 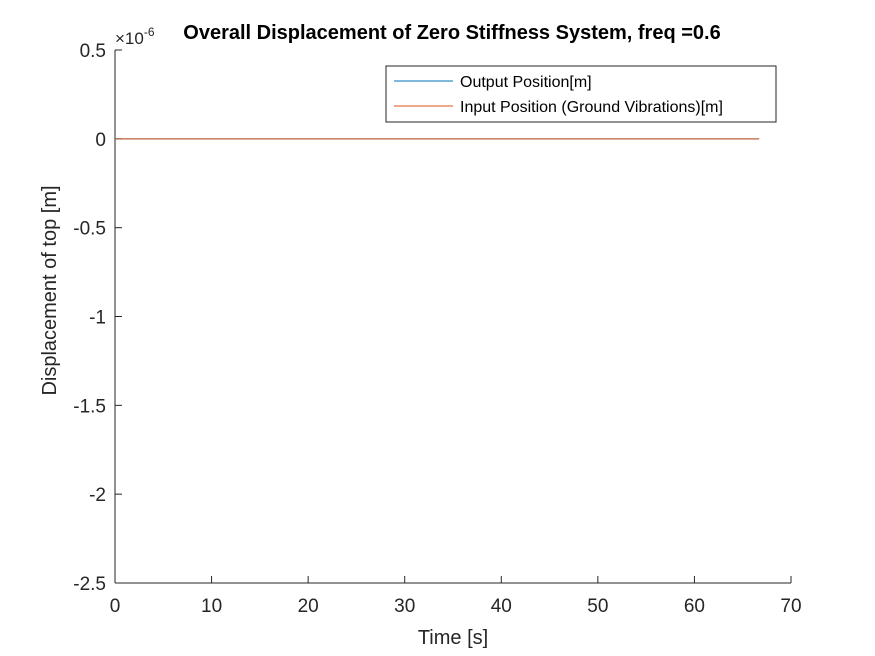 What do you see at coordinates (89, 584) in the screenshot?
I see `y-tick-label: -2.5` at bounding box center [89, 584].